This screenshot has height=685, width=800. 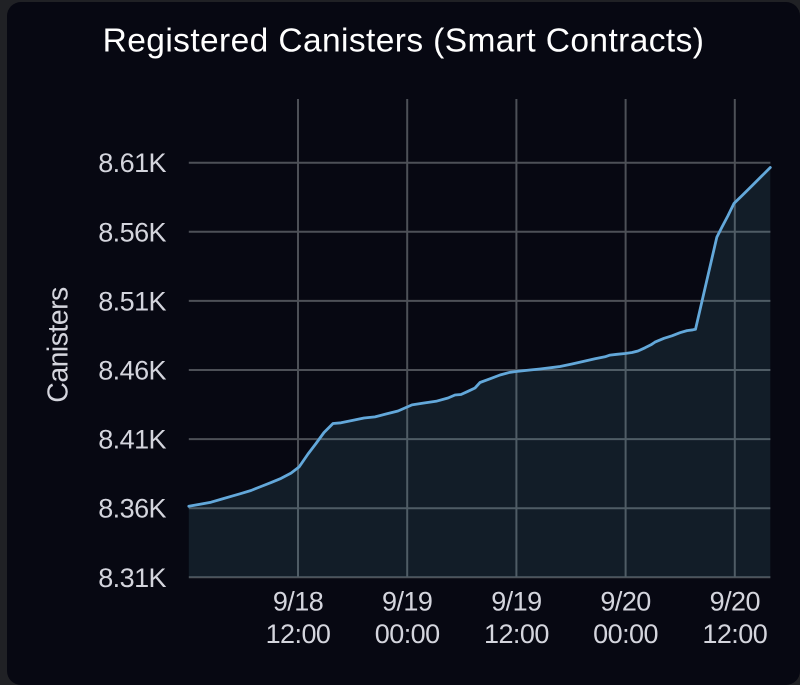 I want to click on svg-text: 9/18, so click(x=298, y=602).